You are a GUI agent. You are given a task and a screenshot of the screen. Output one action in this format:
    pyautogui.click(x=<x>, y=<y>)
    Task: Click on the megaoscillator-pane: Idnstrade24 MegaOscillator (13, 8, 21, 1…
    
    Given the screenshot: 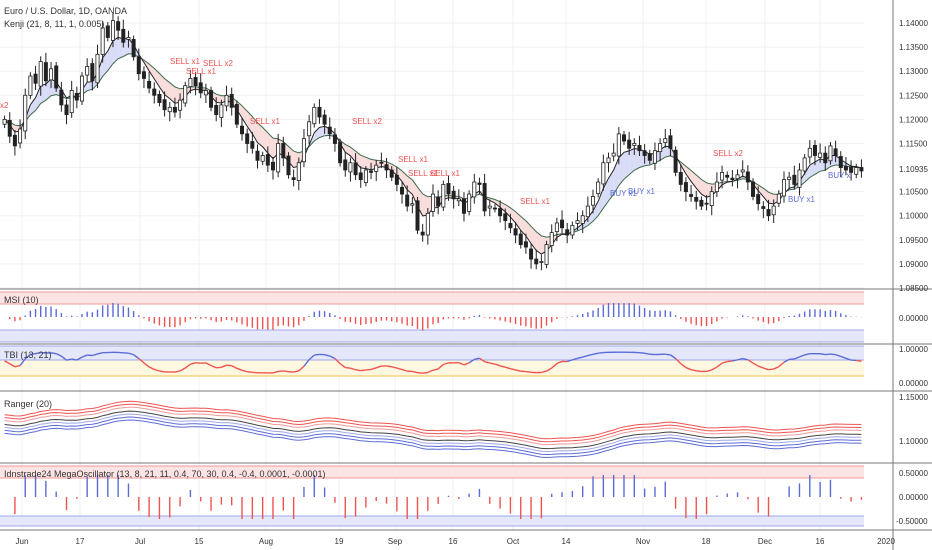 What is the action you would take?
    pyautogui.click(x=432, y=496)
    